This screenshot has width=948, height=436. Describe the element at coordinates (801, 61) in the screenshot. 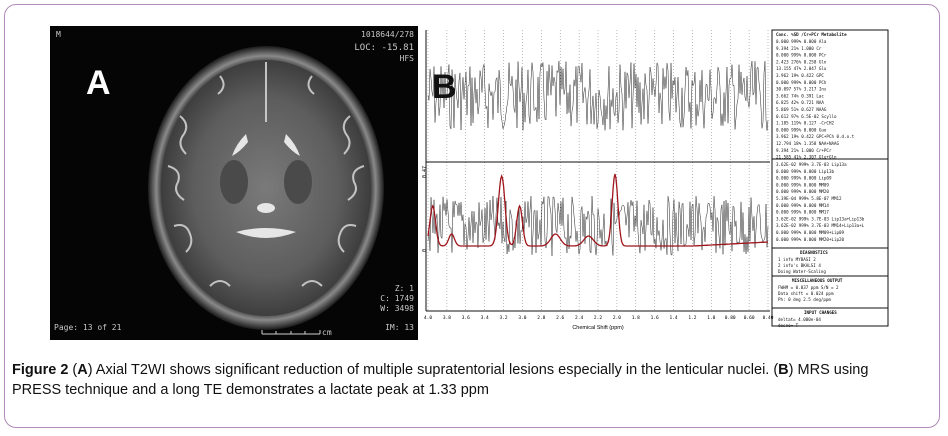

I see `metabolite-row: 2.423 276% 0.258 Gln` at that location.